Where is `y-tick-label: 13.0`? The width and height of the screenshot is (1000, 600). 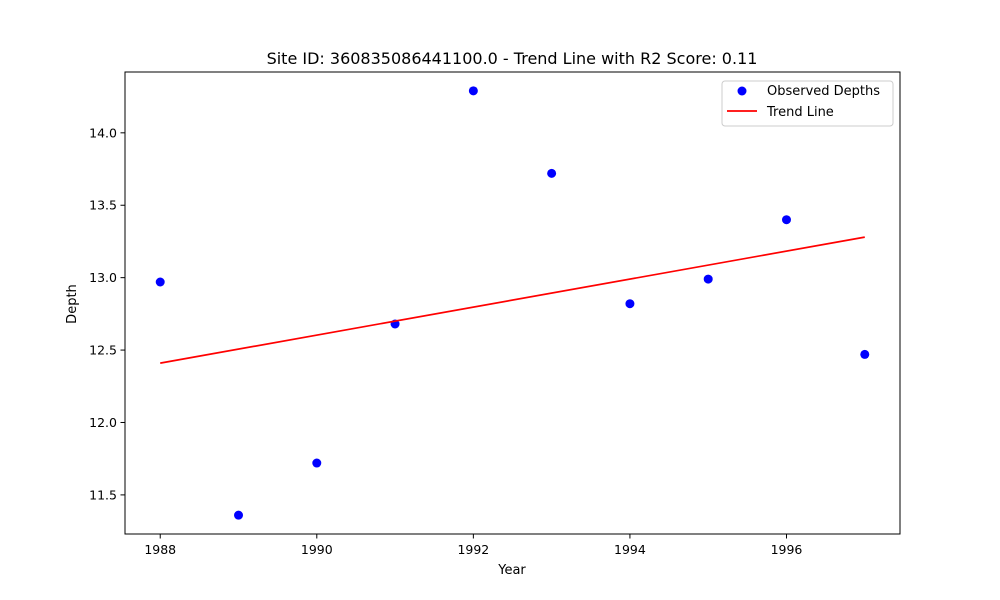 y-tick-label: 13.0 is located at coordinates (103, 277).